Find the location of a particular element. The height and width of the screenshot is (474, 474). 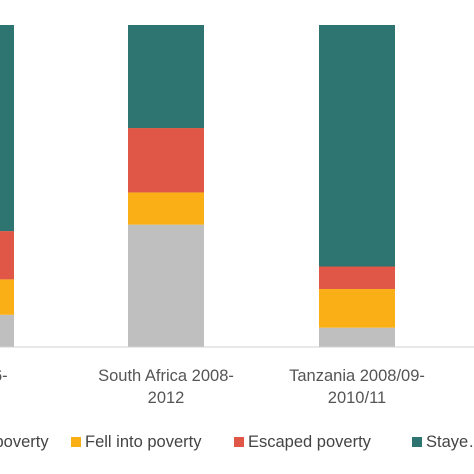

legend-label-2: Fell into poverty is located at coordinates (143, 442).